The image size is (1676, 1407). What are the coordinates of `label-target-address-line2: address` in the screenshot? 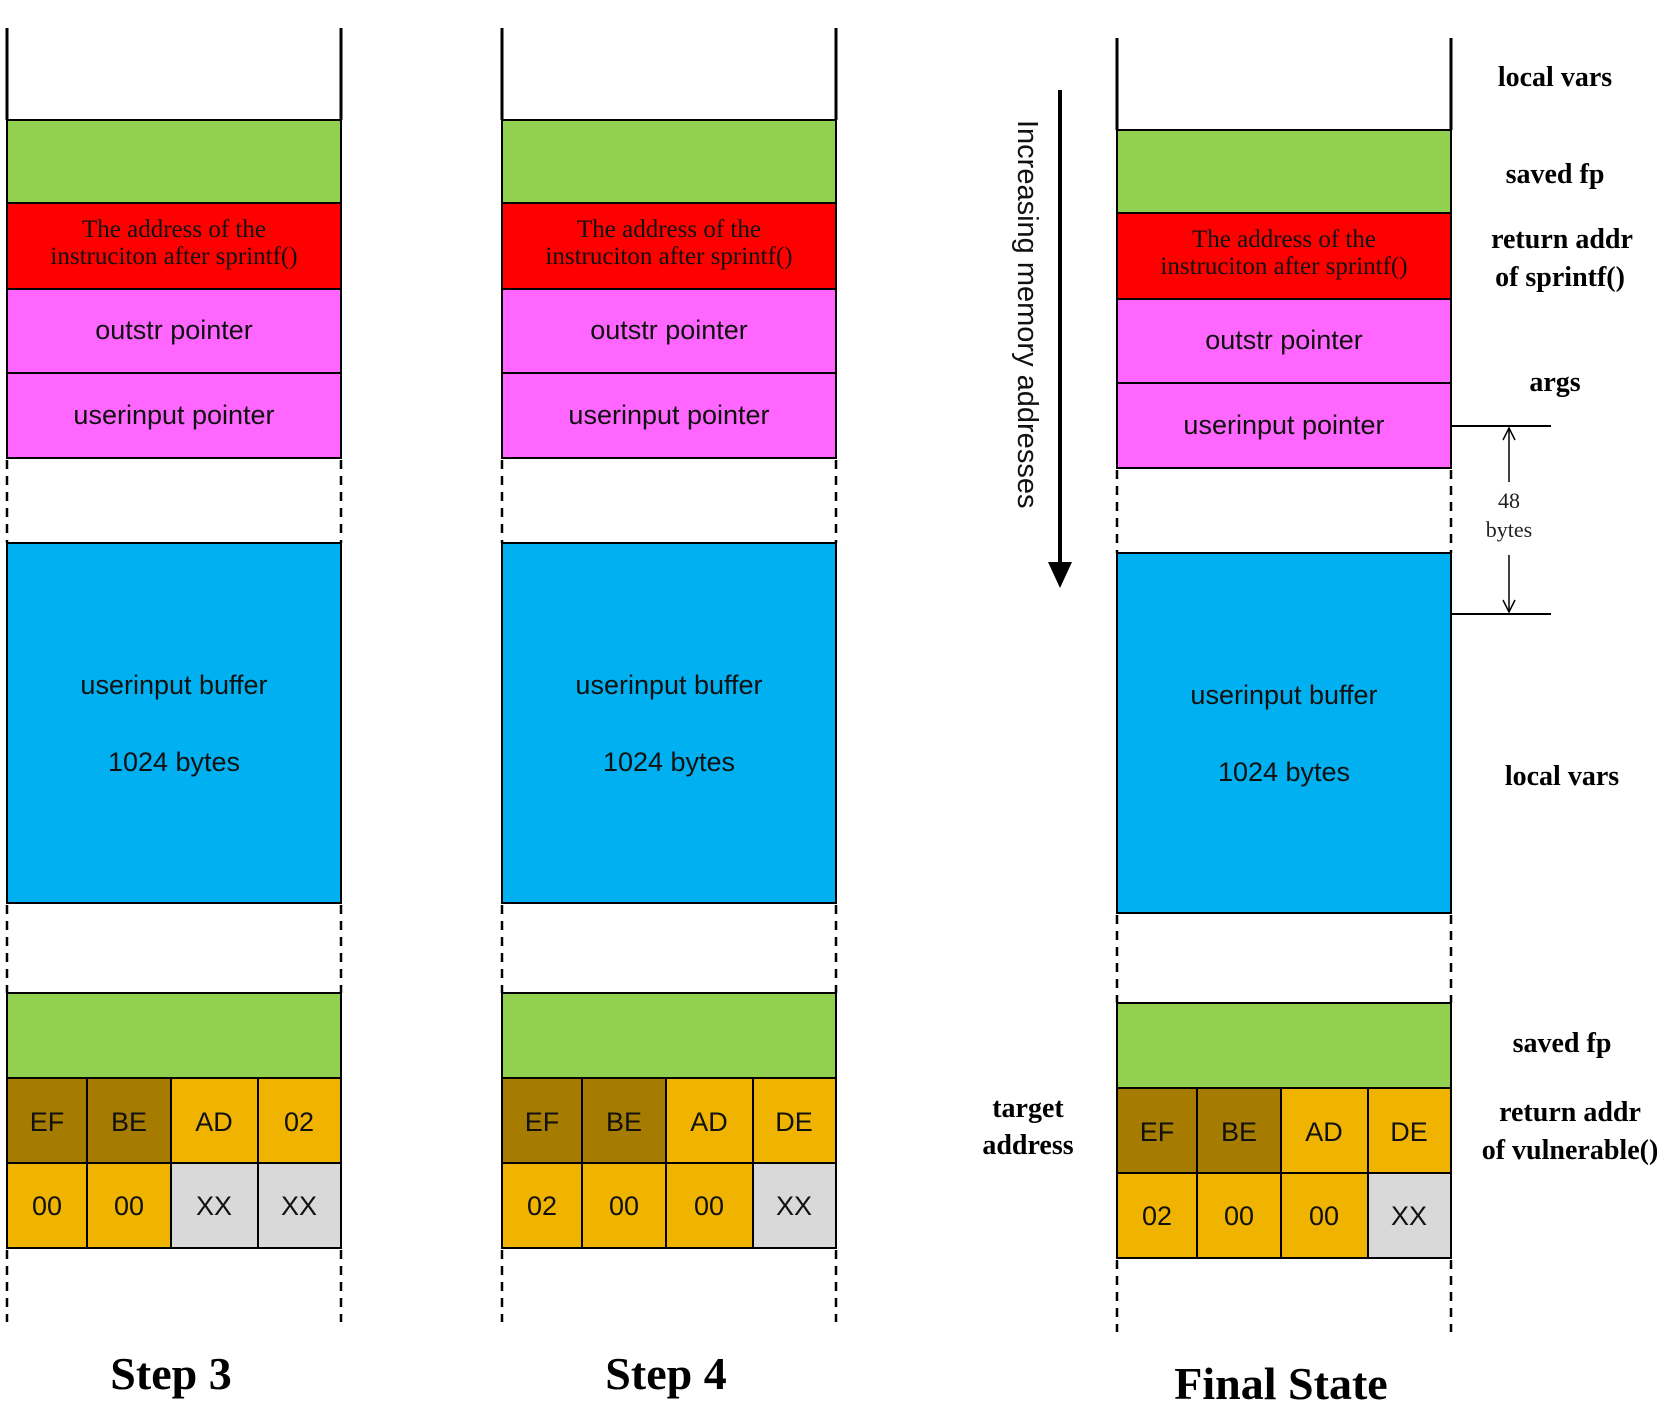 It's located at (1027, 1145).